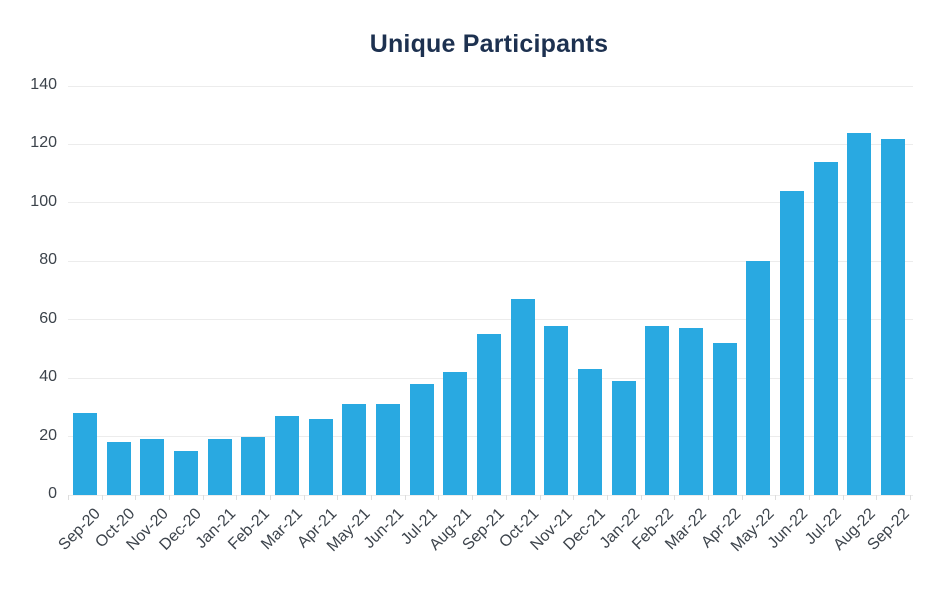 The width and height of the screenshot is (940, 600). I want to click on y-axis-tick-label: 20, so click(48, 435).